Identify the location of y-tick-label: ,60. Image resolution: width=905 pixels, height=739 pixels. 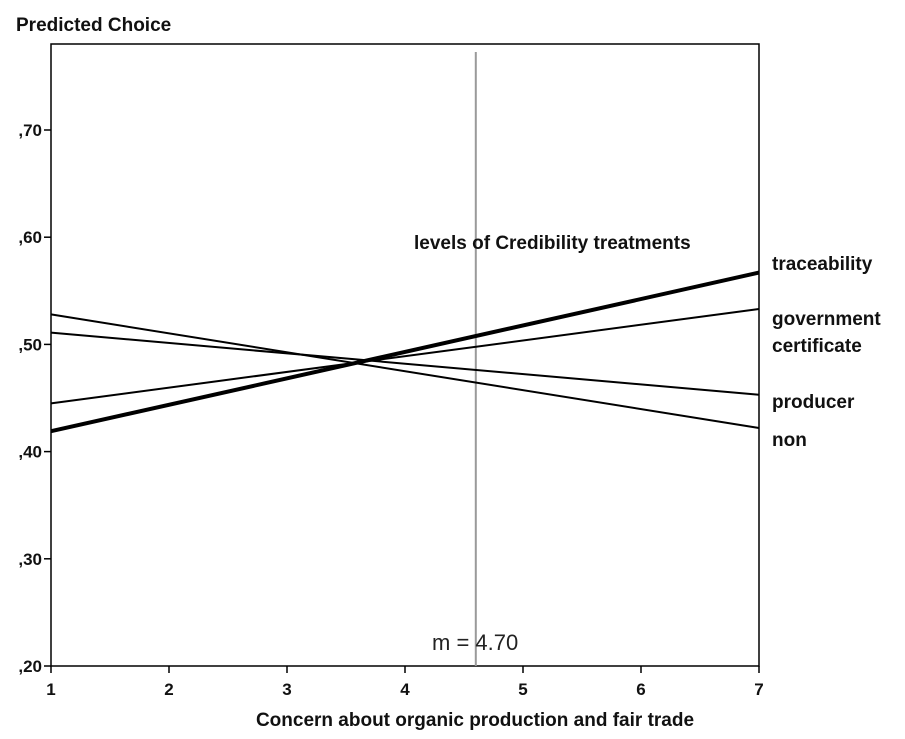
(30, 237).